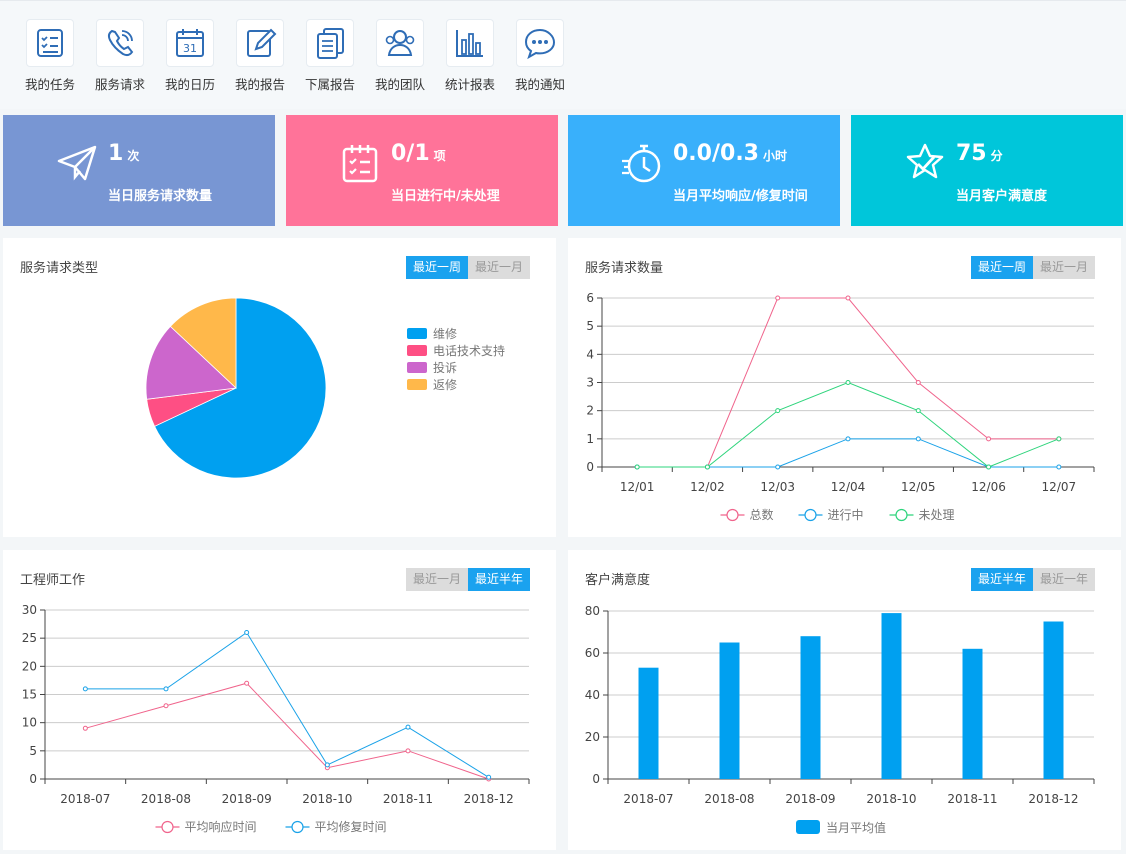  I want to click on x-tick-label: 12/05, so click(918, 487).